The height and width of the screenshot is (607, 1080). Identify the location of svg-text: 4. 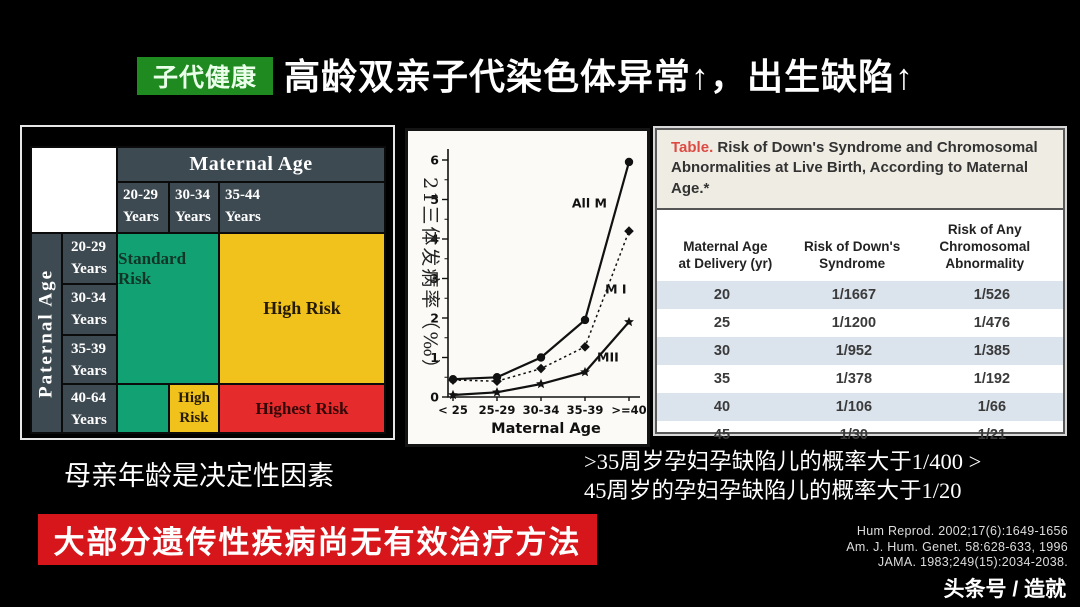
(434, 239).